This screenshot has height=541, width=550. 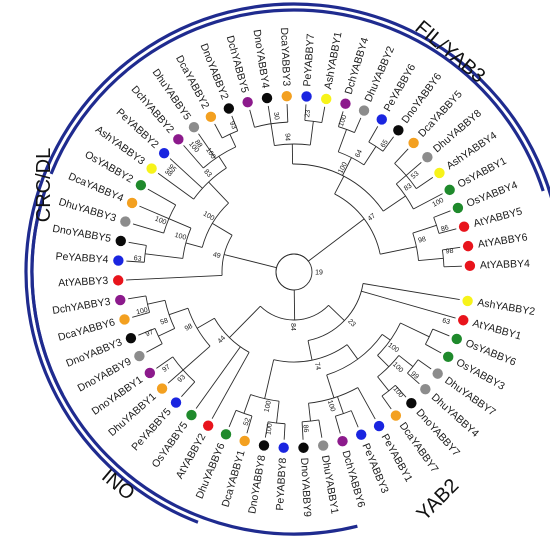 I want to click on leaf-label-dhuyabby1: DhuYABBY1, so click(x=330, y=484).